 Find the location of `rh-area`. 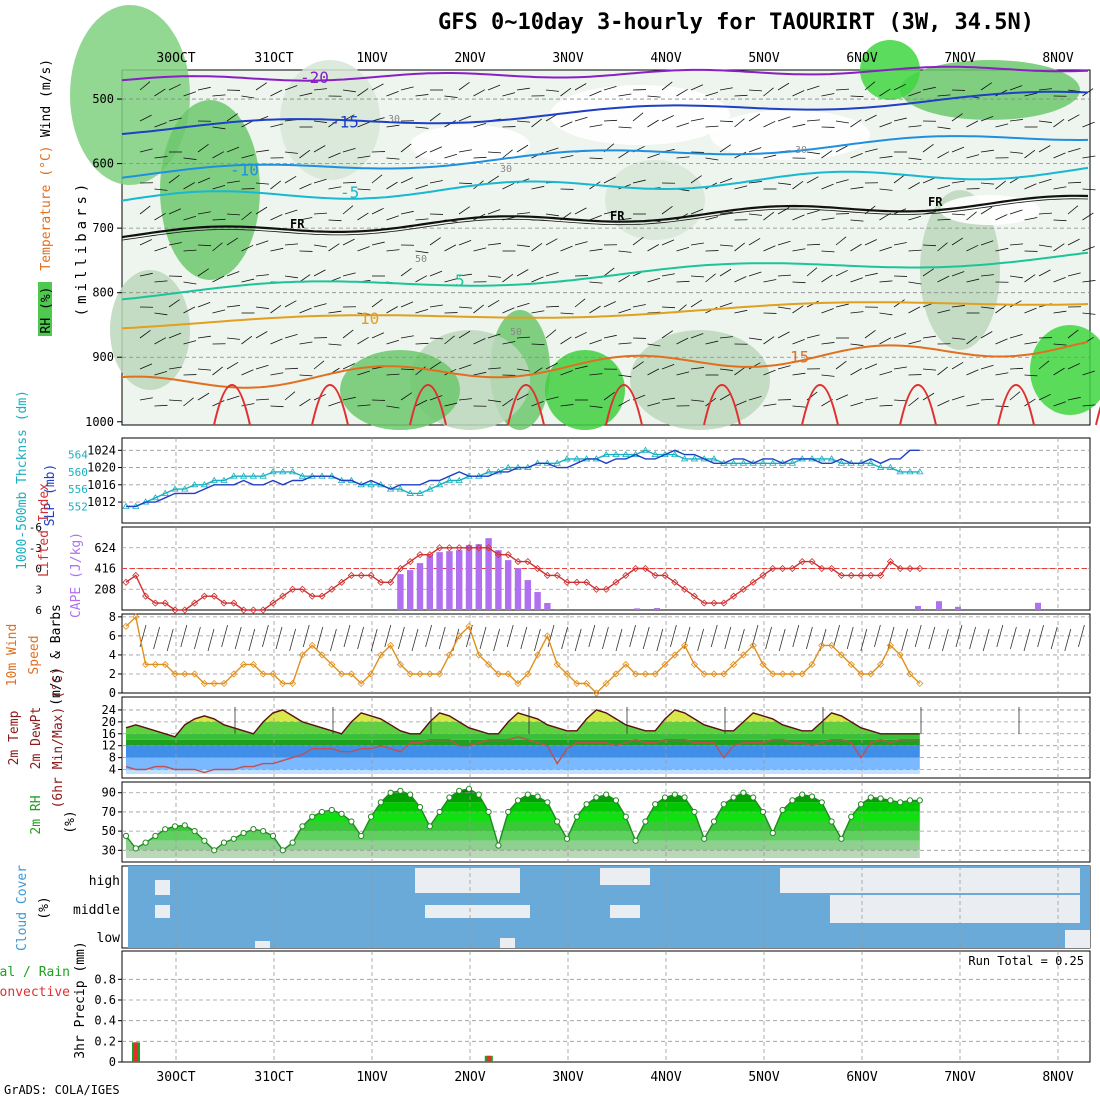

rh-area is located at coordinates (585, 390).